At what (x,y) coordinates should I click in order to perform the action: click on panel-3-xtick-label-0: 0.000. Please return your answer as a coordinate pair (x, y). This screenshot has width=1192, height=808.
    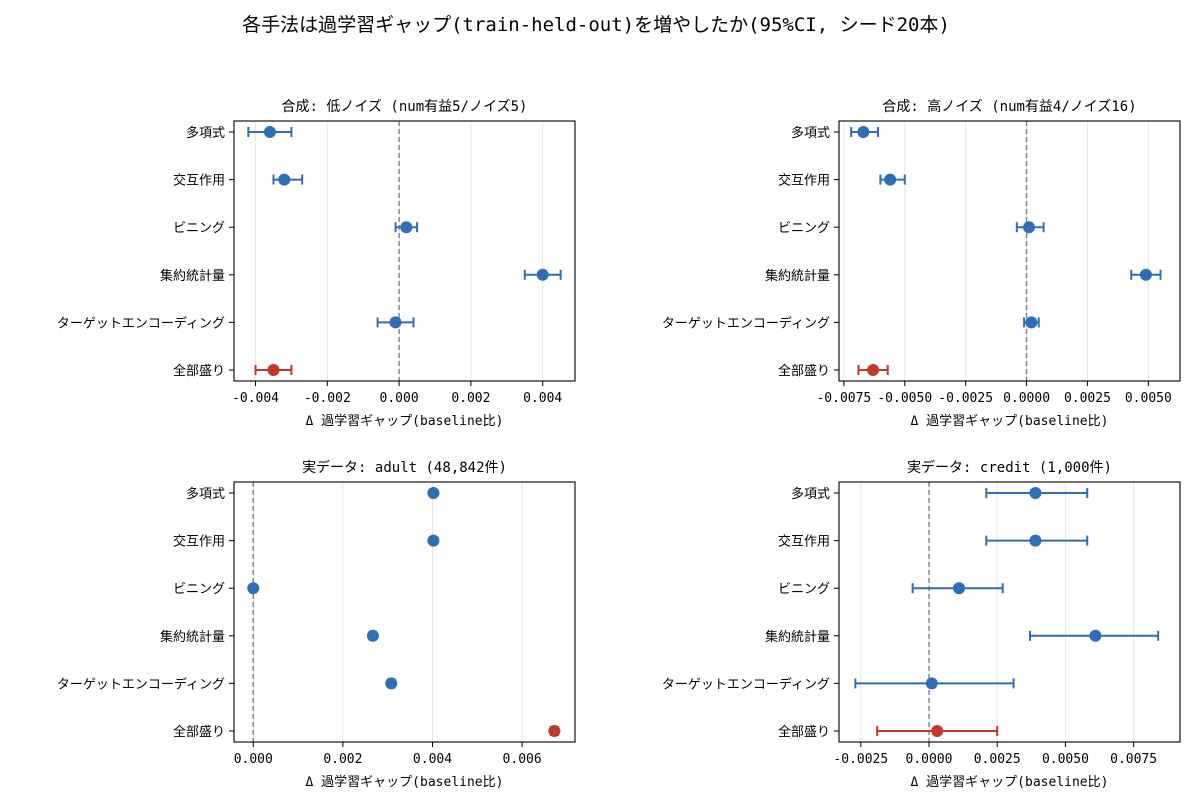
    Looking at the image, I should click on (253, 759).